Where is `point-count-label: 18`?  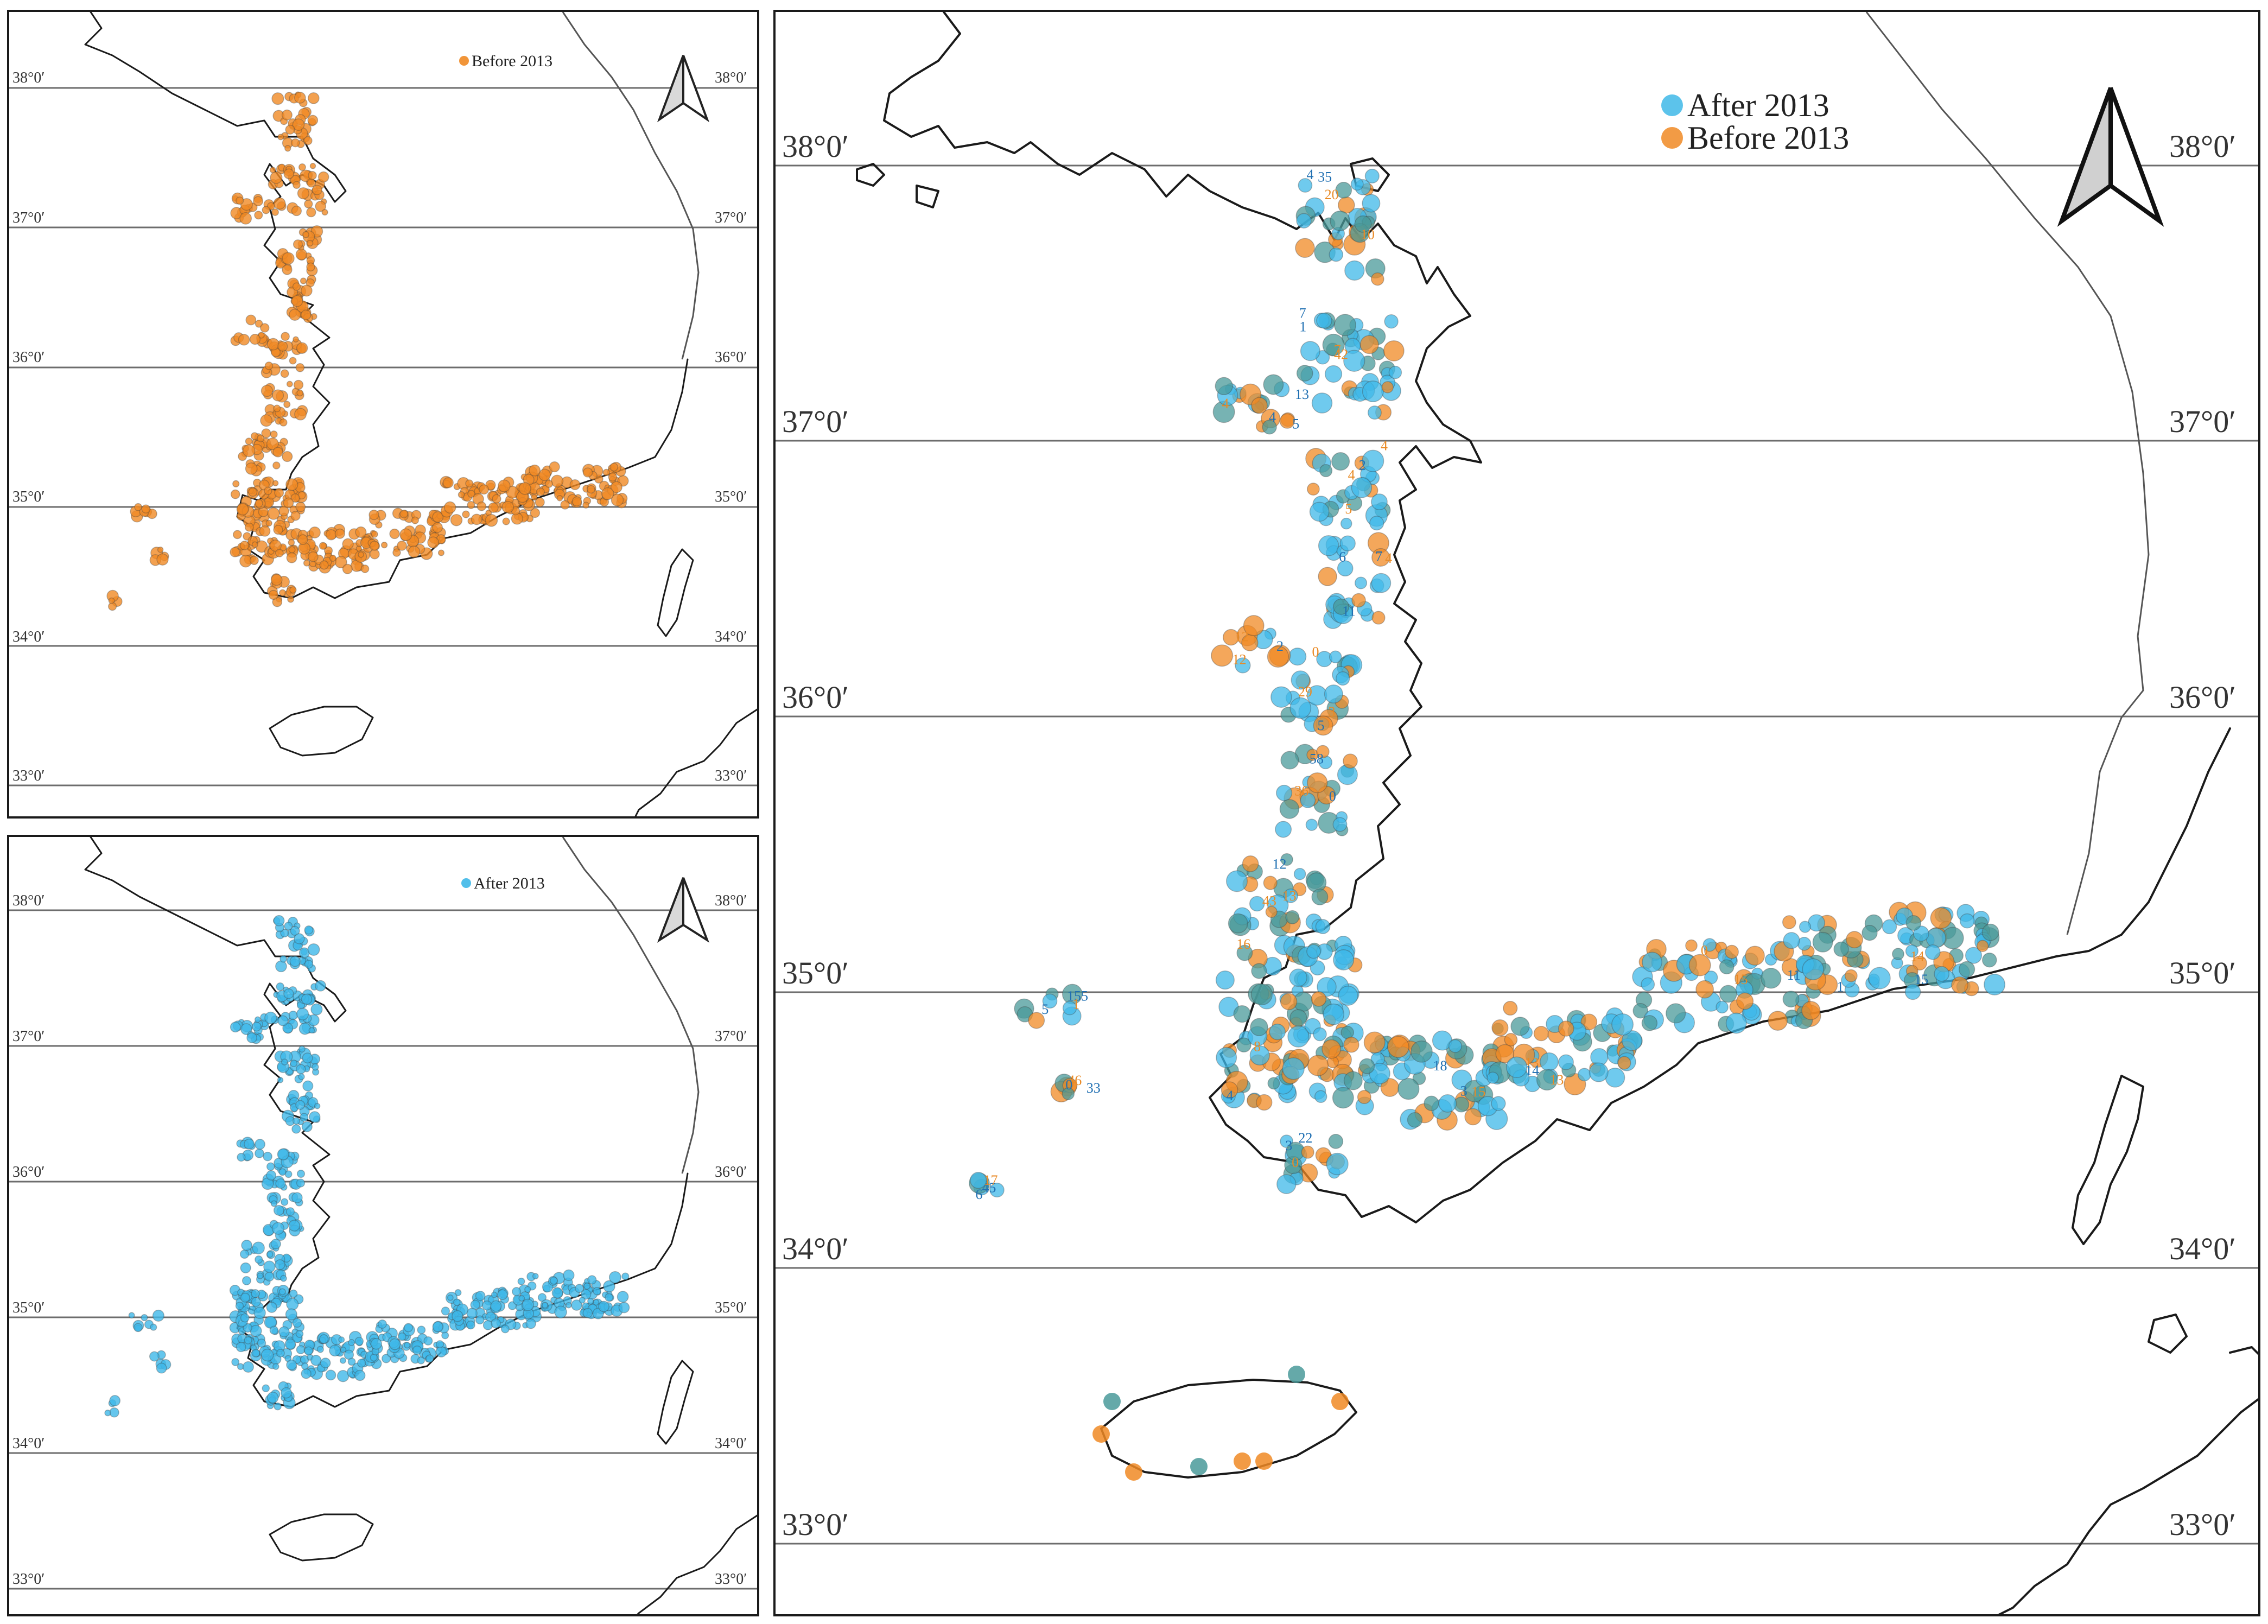 point-count-label: 18 is located at coordinates (1440, 1066).